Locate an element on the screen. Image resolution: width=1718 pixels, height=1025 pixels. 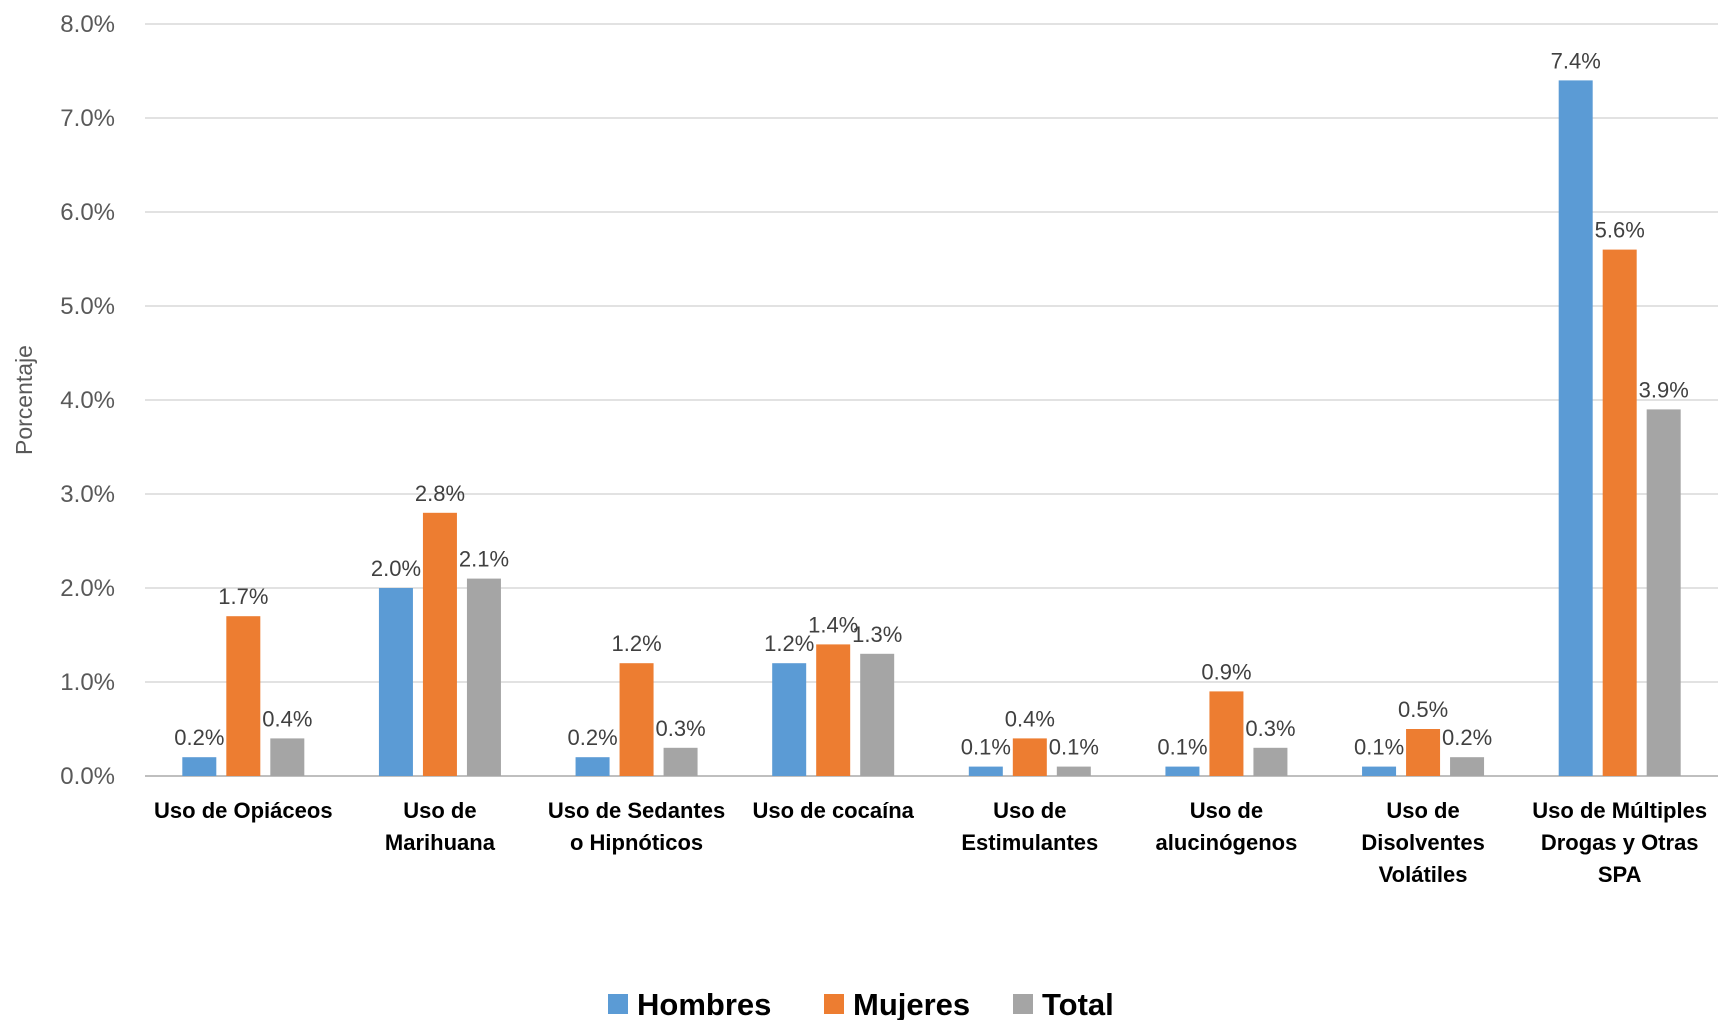
data-label: 1.7% is located at coordinates (243, 596).